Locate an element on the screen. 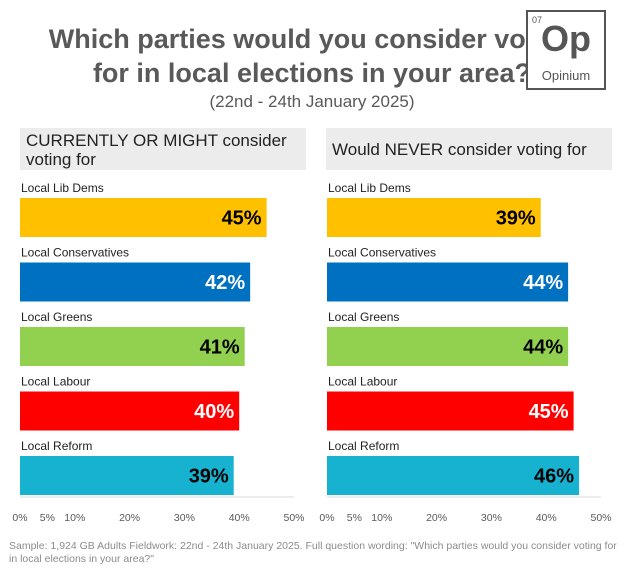  right-category-label: Local Labour is located at coordinates (362, 382).